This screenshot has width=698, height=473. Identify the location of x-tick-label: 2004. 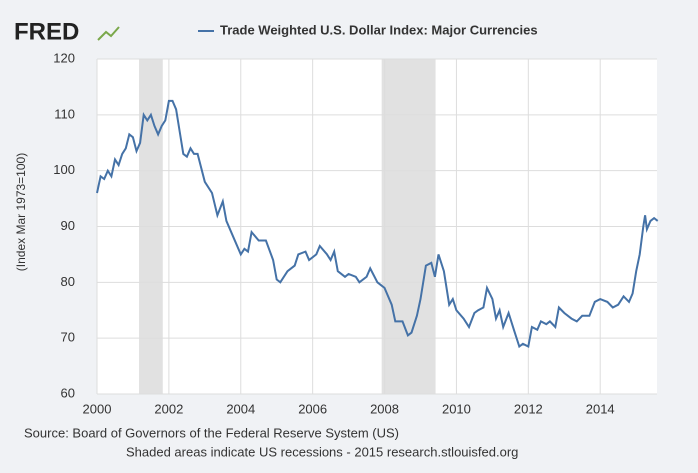
(240, 408).